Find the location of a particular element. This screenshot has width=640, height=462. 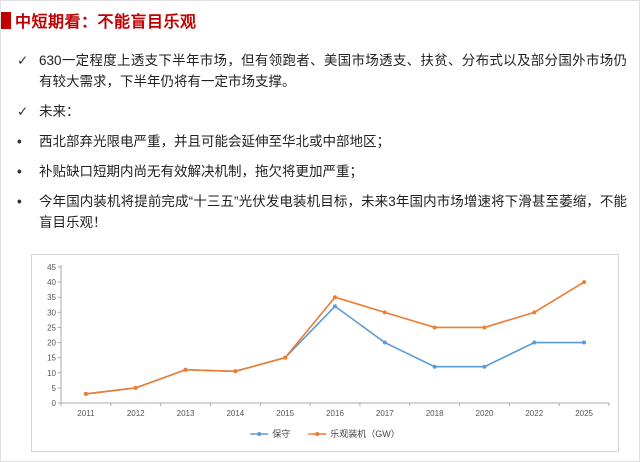

bullet-item: • 补贴缺口短期内尚无有效解决机制，拖欠将更加严重； is located at coordinates (322, 172).